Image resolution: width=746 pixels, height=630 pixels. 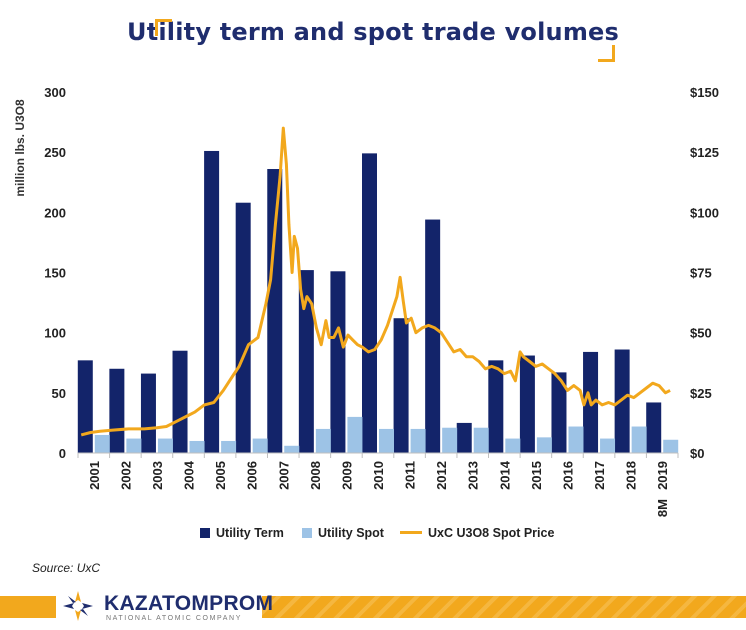 What do you see at coordinates (631, 475) in the screenshot?
I see `x-tick-label: 2018` at bounding box center [631, 475].